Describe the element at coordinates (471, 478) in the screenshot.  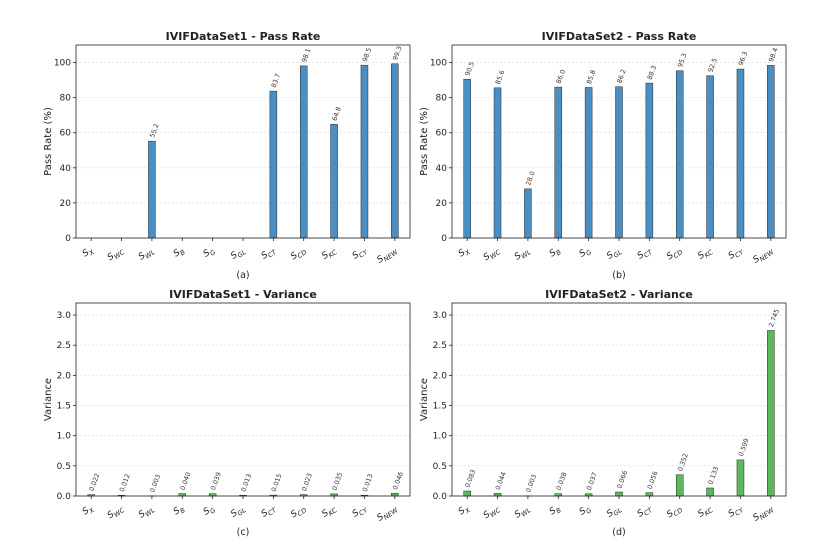
I see `data-label: 0.083` at that location.